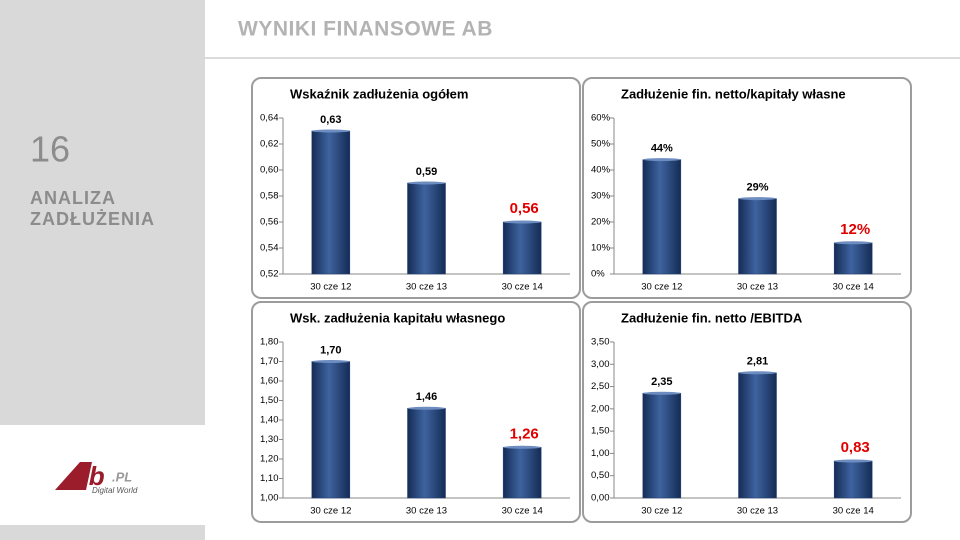 This screenshot has width=960, height=540. I want to click on y-tick-label: 1,80, so click(269, 342).